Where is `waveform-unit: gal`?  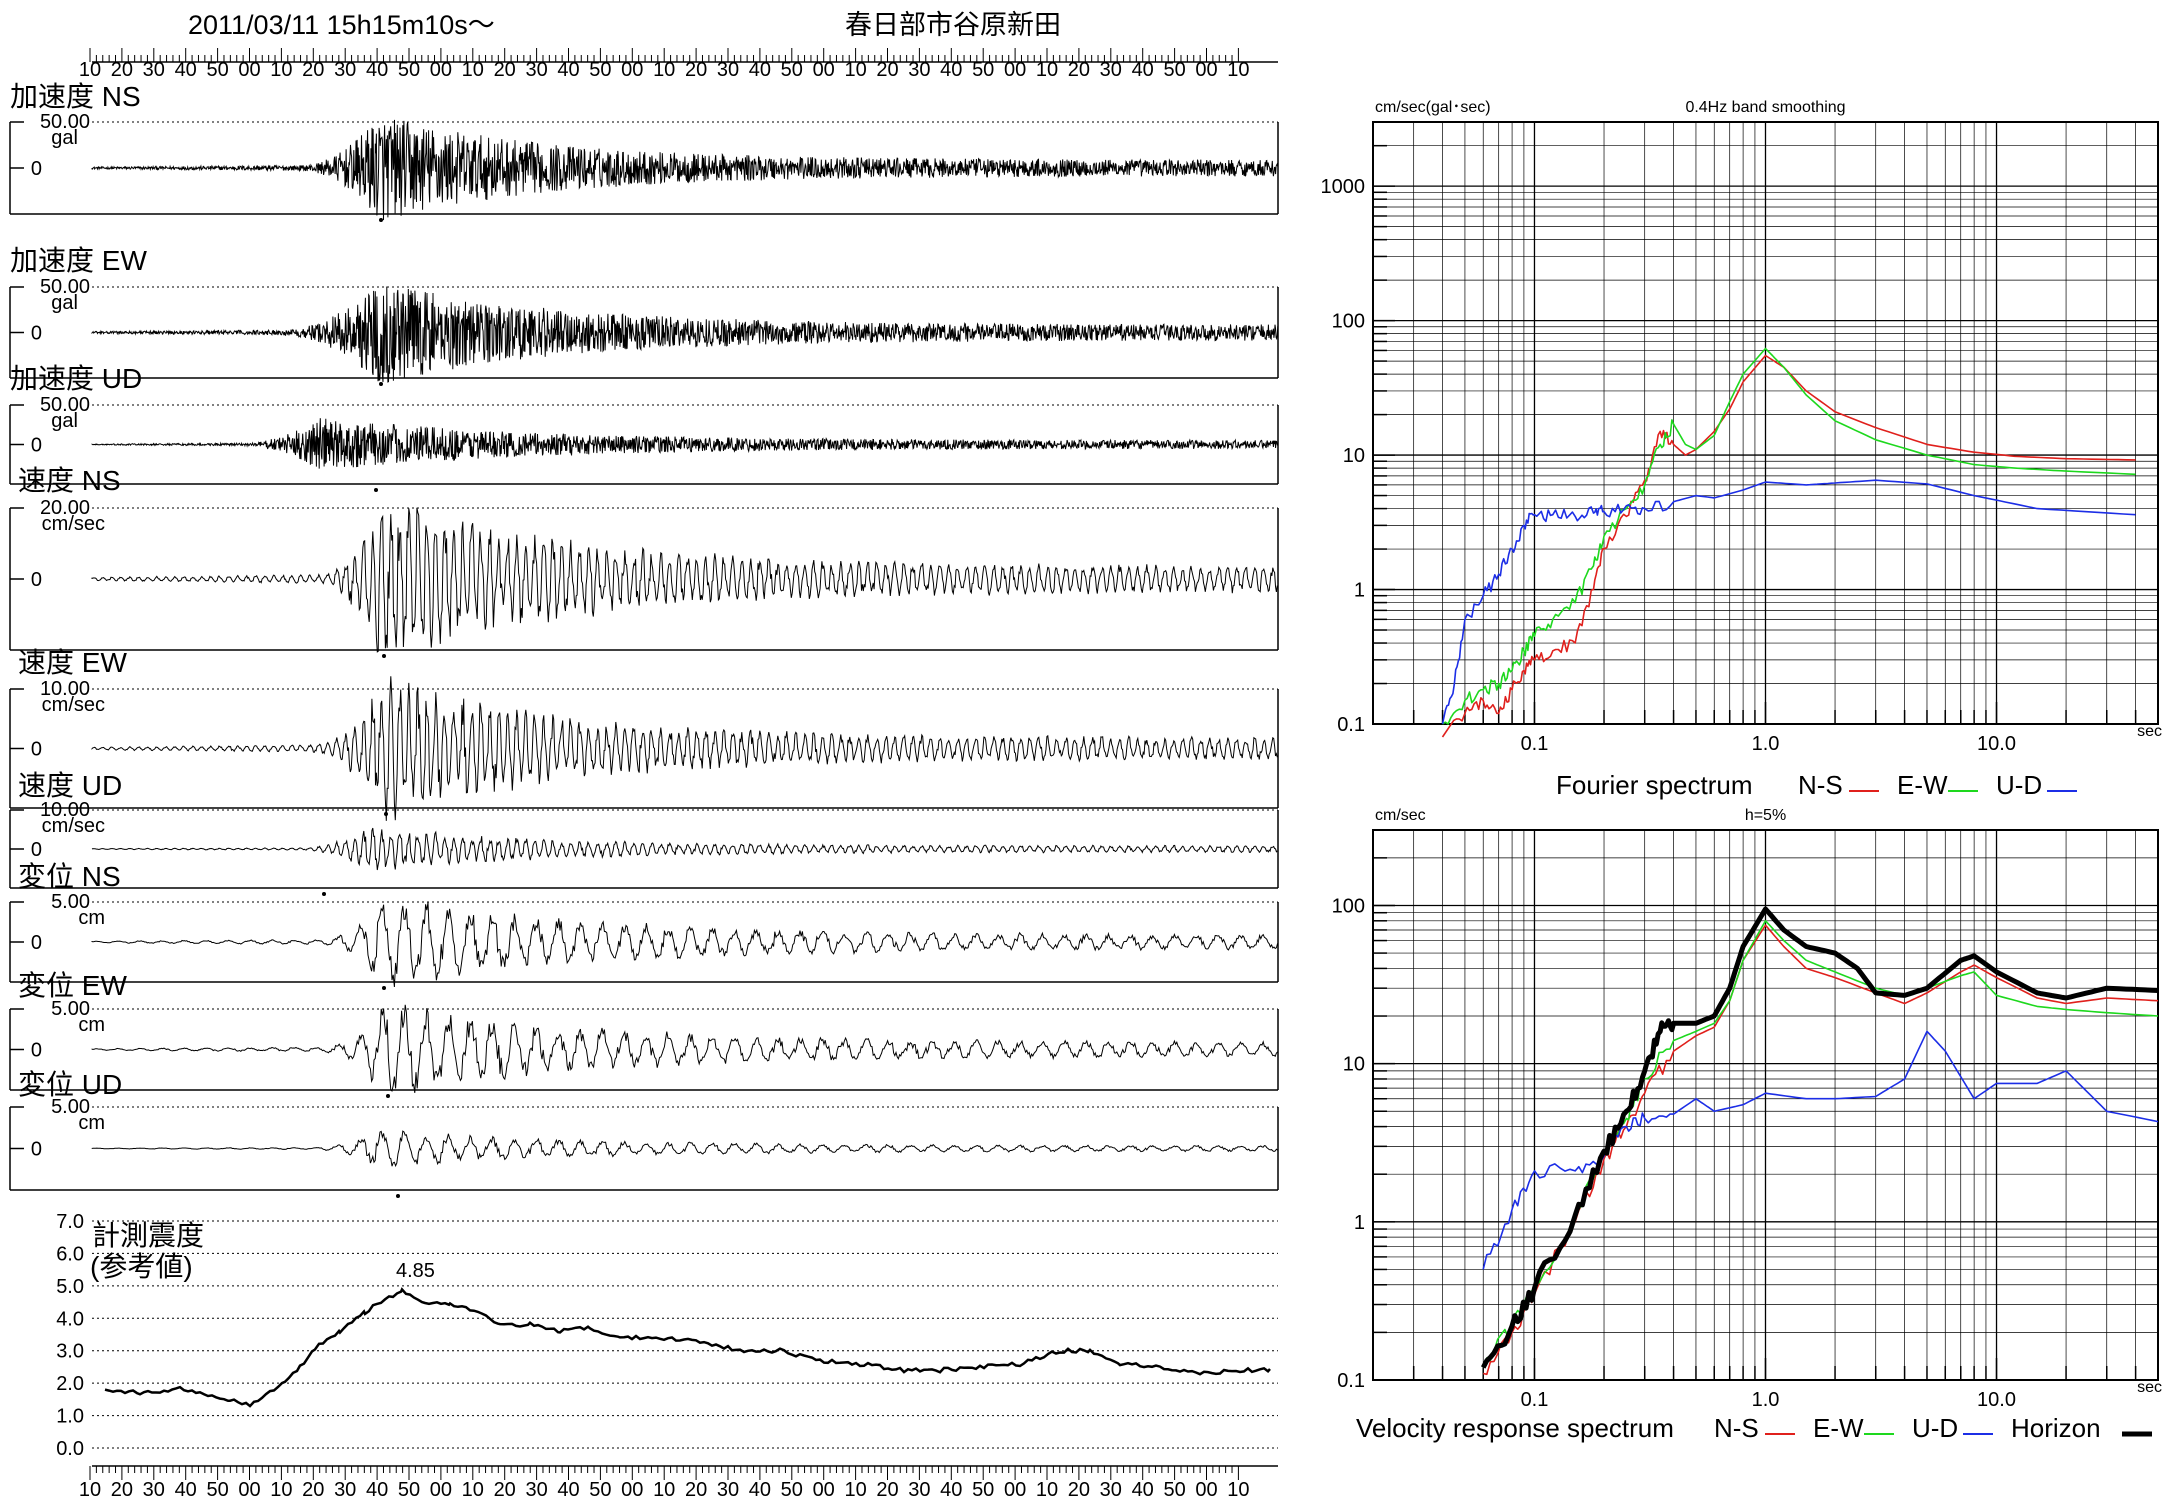
waveform-unit: gal is located at coordinates (64, 138).